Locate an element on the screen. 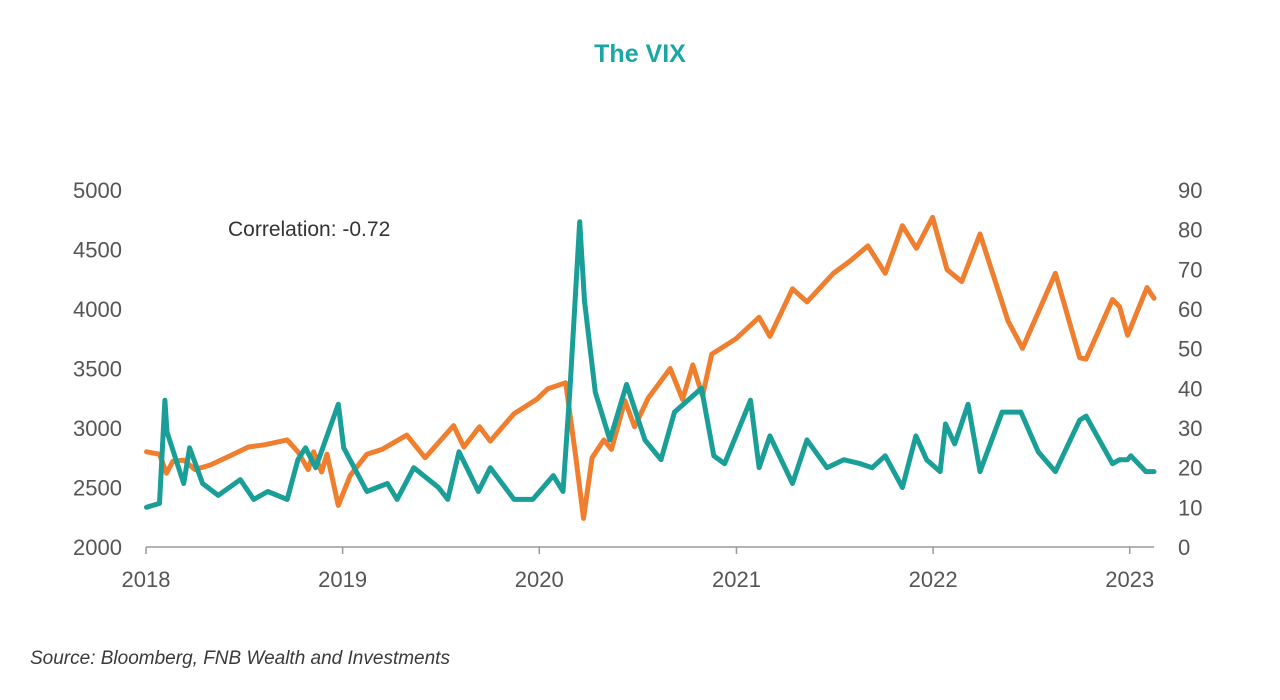  left-y-tick-label: 2000 is located at coordinates (97, 547).